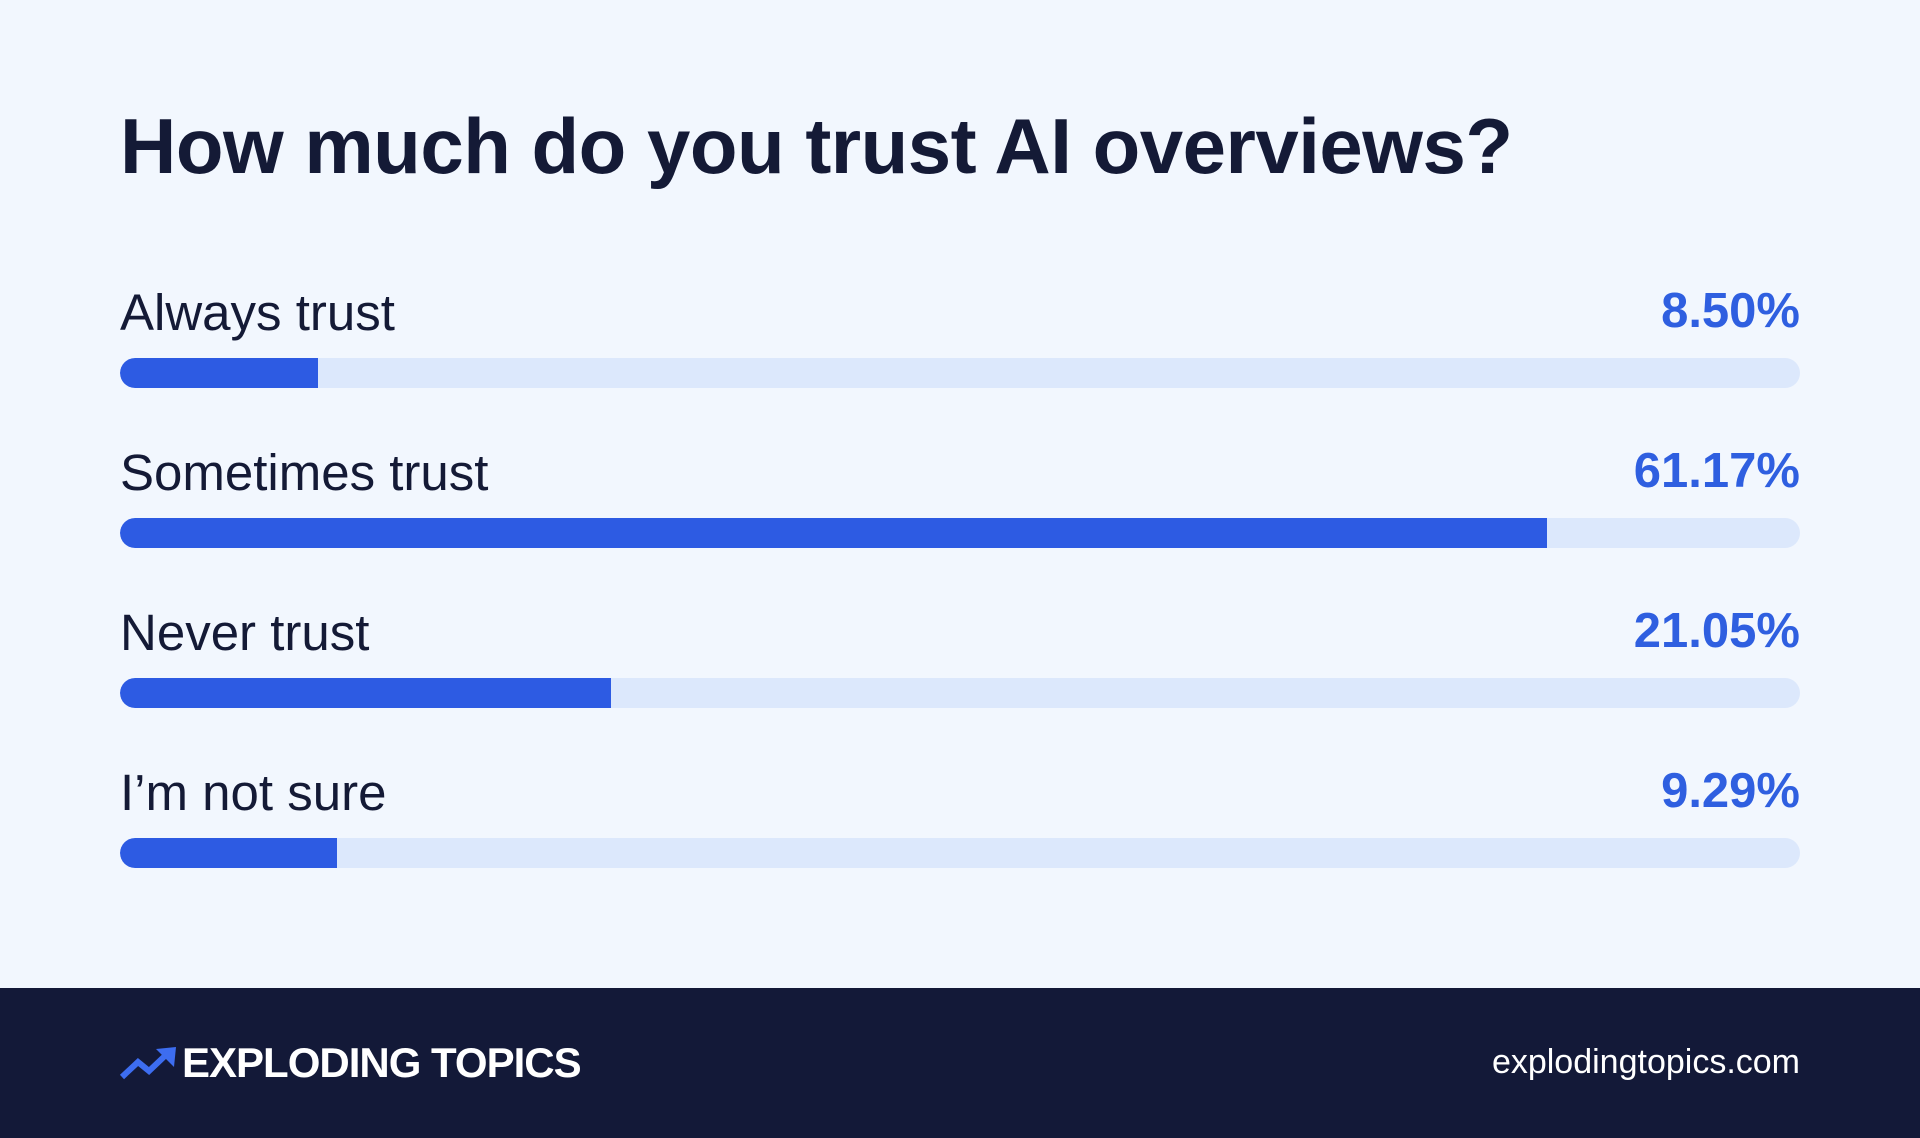 The width and height of the screenshot is (1920, 1138). What do you see at coordinates (1716, 631) in the screenshot?
I see `value-label: 21.05%` at bounding box center [1716, 631].